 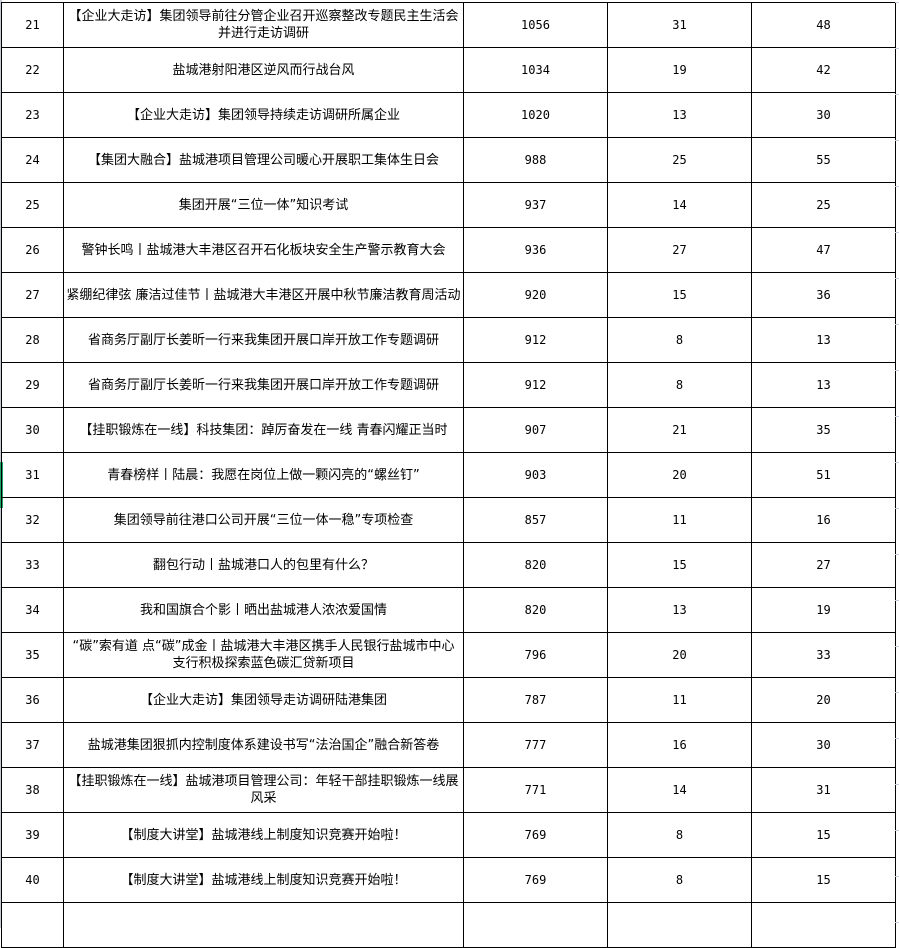 I want to click on views-cell: 857, so click(x=535, y=520).